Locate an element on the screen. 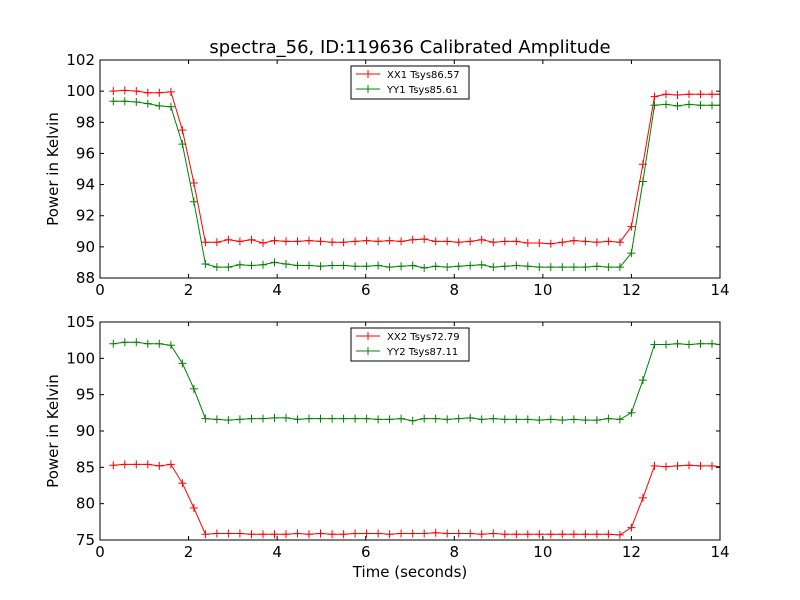  series-line is located at coordinates (416, 499).